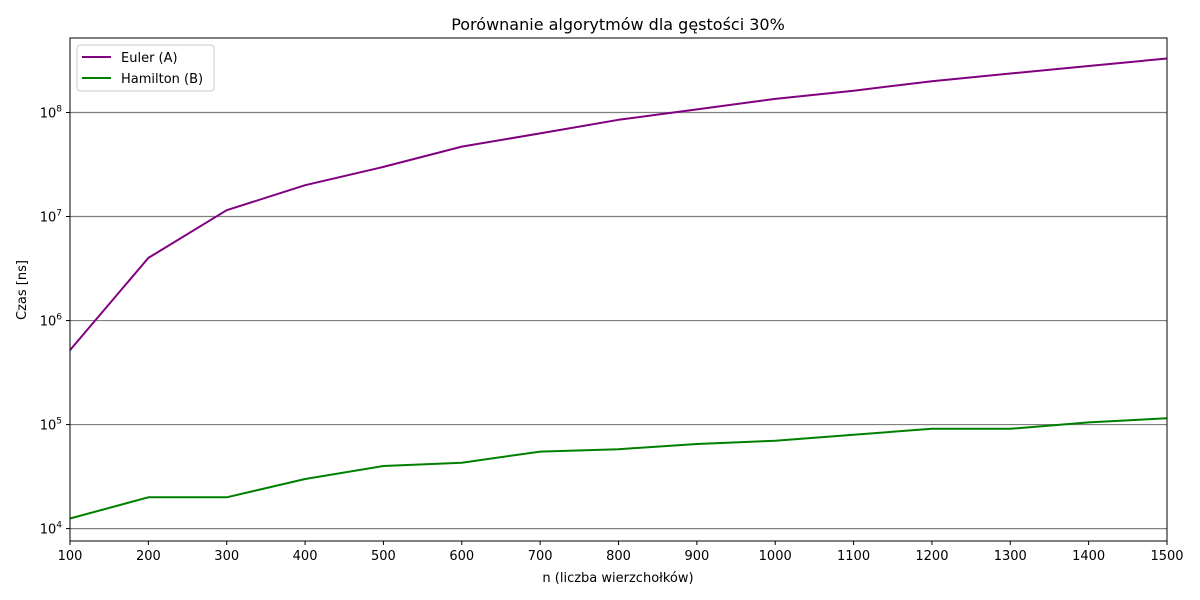 The height and width of the screenshot is (600, 1200). I want to click on x-tick-label: 500, so click(383, 556).